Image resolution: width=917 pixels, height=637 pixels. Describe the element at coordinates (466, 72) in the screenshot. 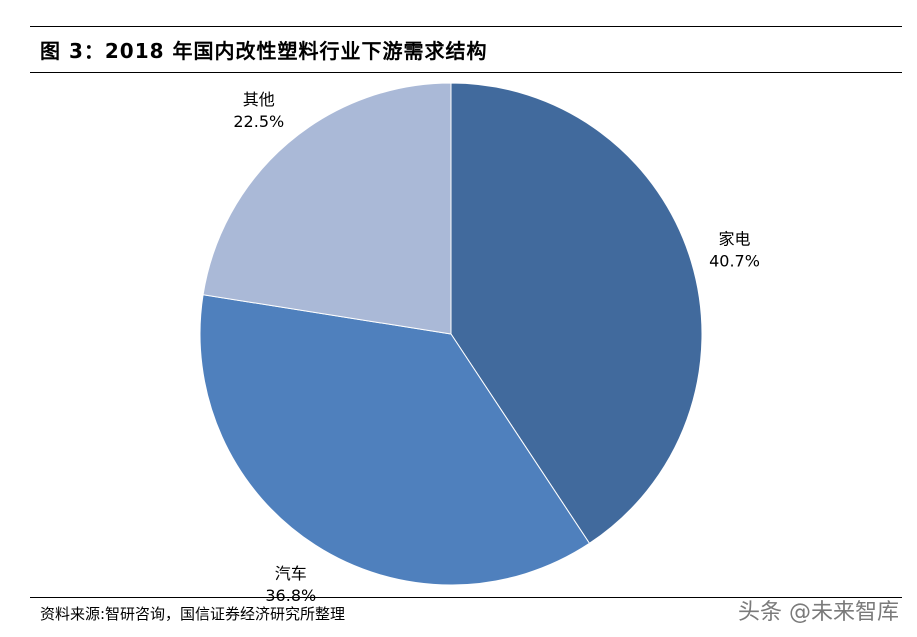

I see `title-rule` at that location.